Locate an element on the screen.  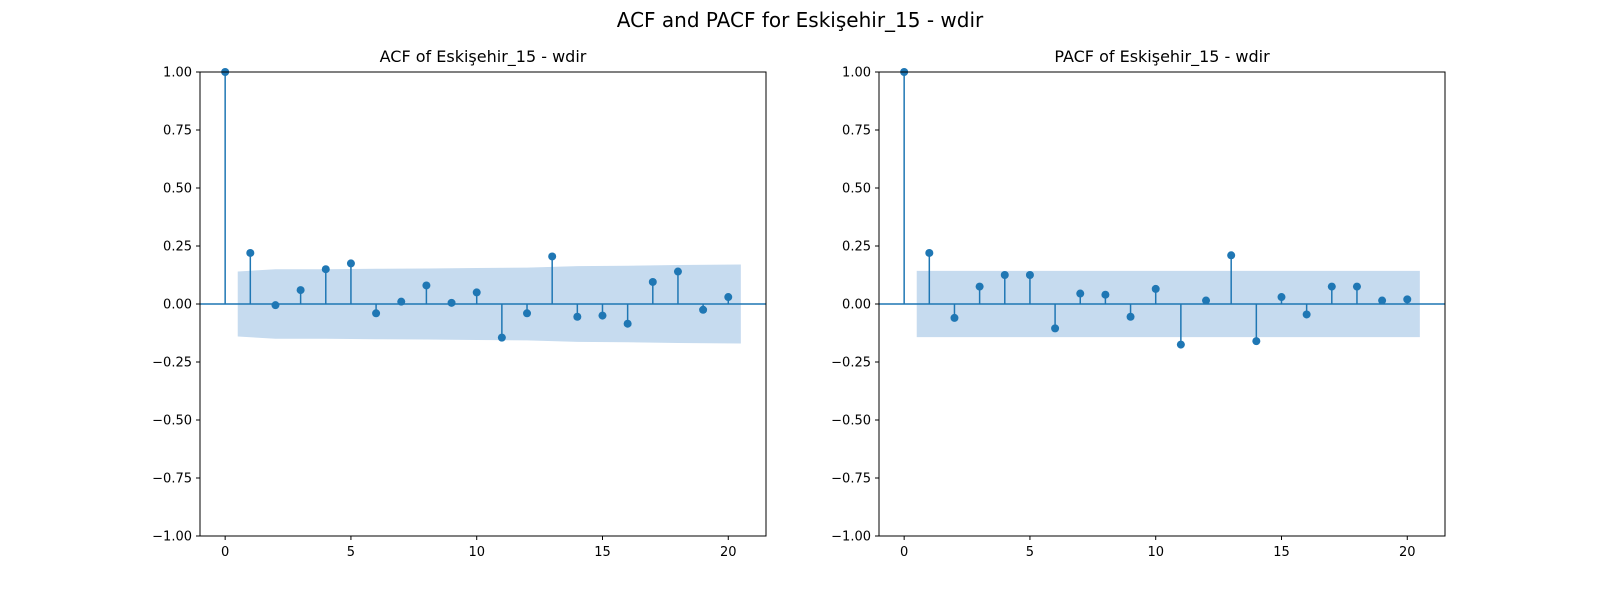
pacf-xtick-label: 15 is located at coordinates (1281, 552).